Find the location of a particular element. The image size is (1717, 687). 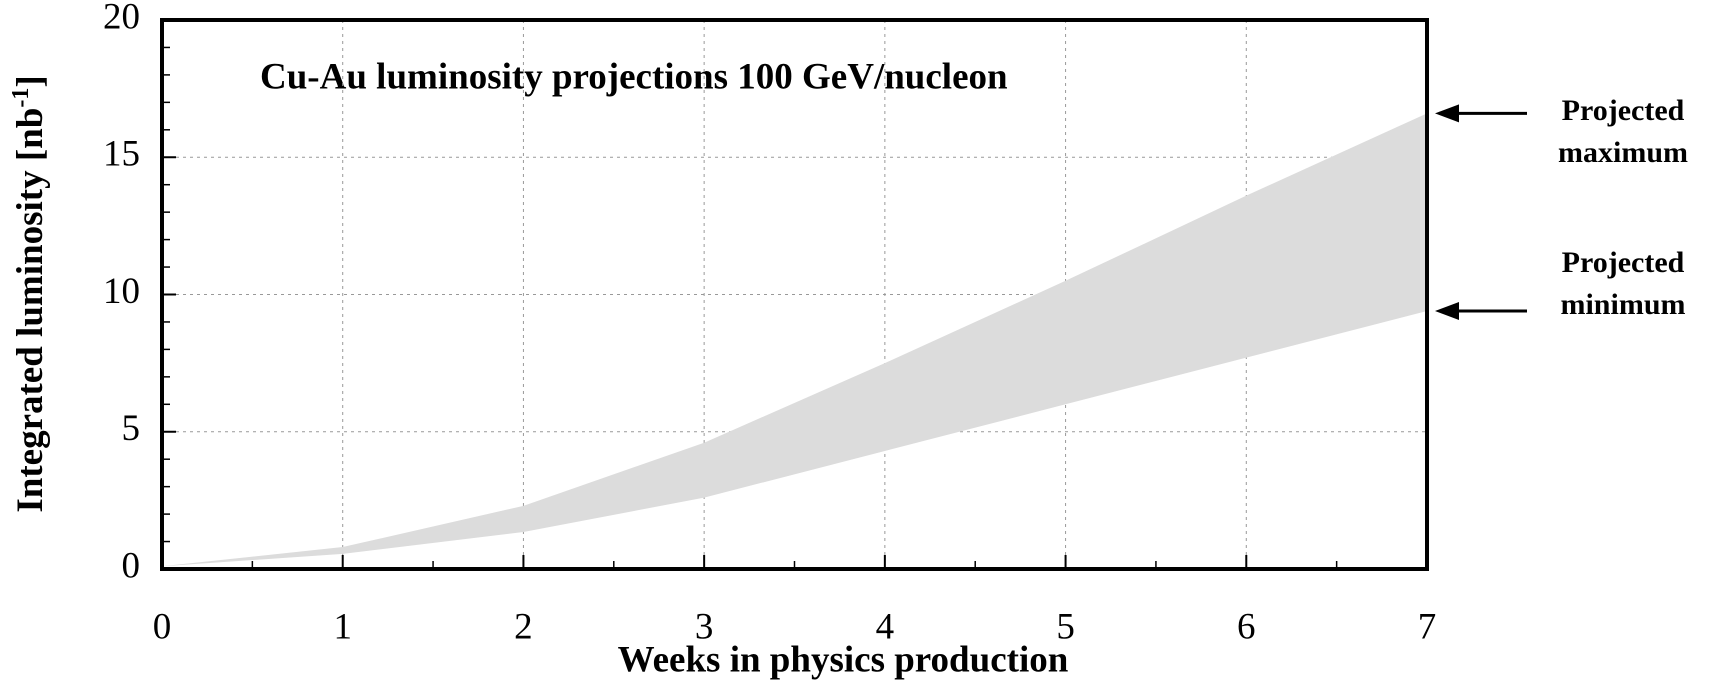

y-tick-label: 5 is located at coordinates (131, 428).